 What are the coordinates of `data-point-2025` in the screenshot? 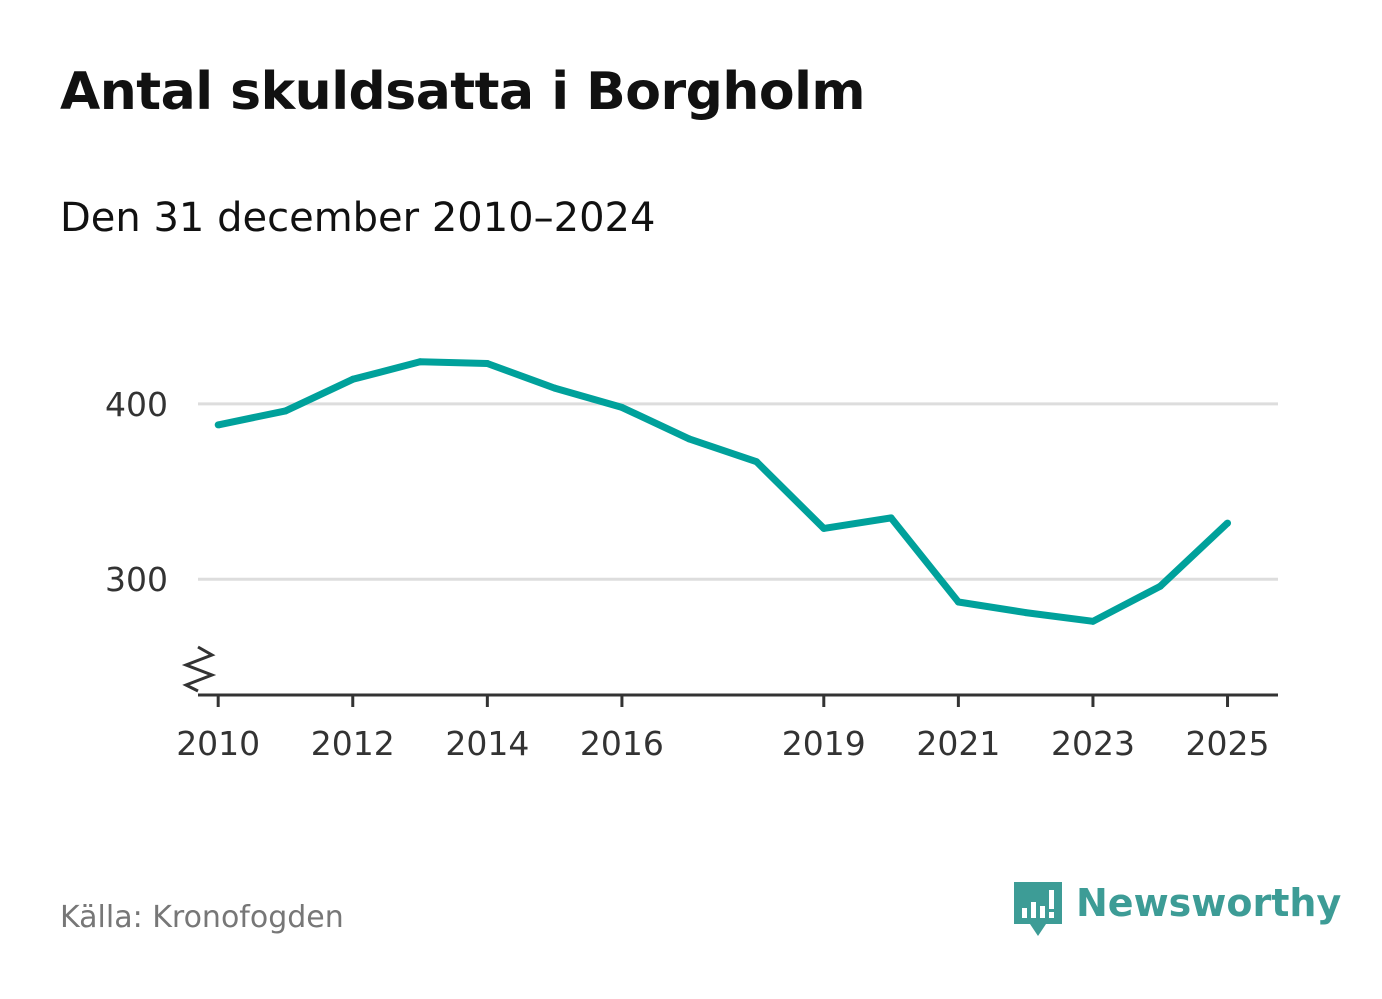 It's located at (1228, 523).